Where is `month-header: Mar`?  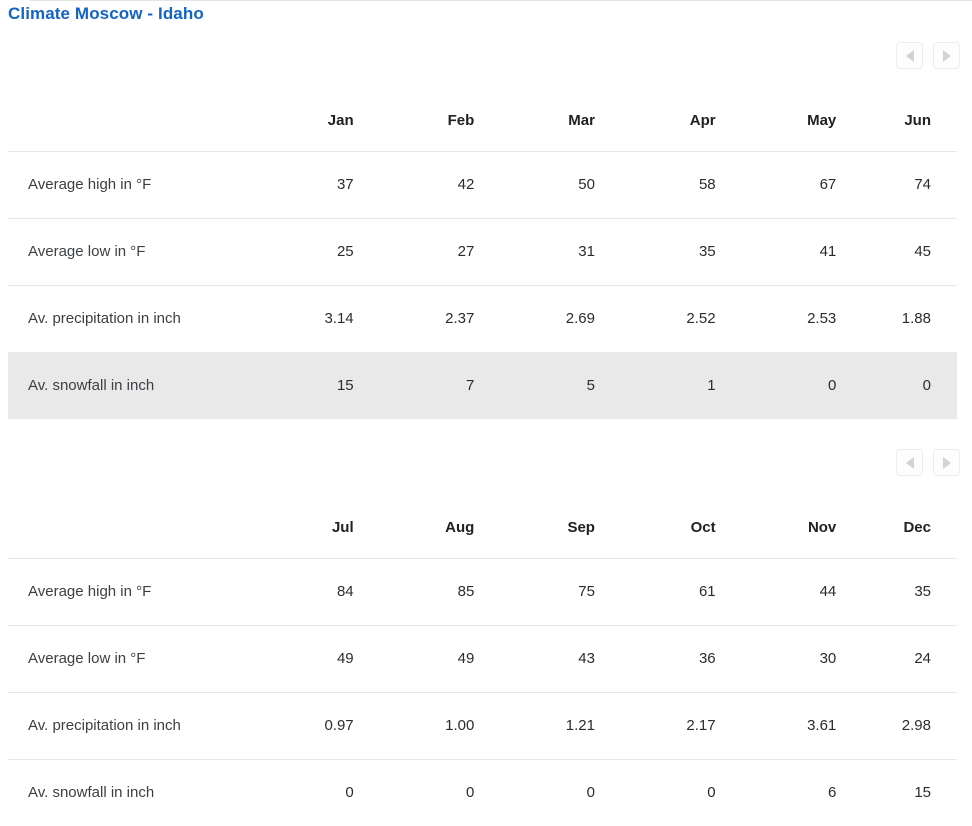 month-header: Mar is located at coordinates (581, 120).